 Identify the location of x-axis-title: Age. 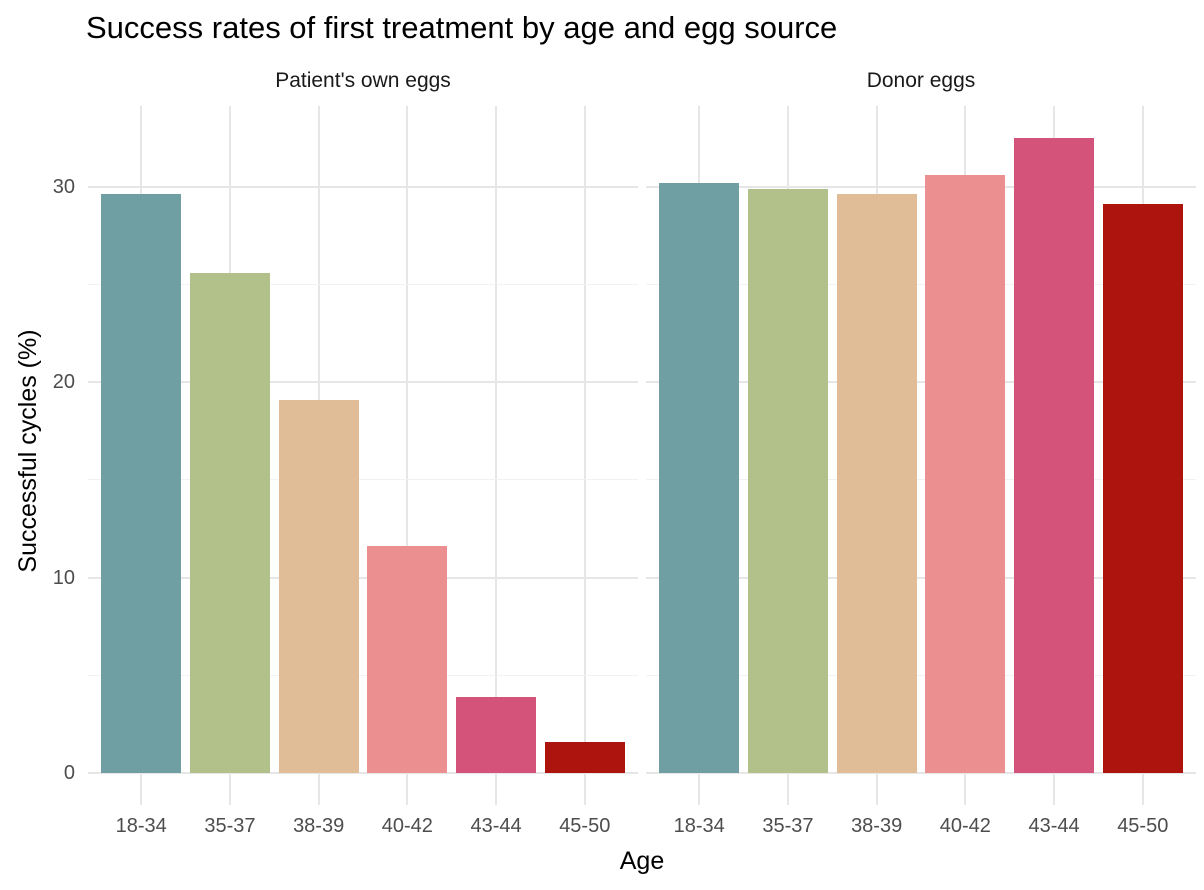
(642, 861).